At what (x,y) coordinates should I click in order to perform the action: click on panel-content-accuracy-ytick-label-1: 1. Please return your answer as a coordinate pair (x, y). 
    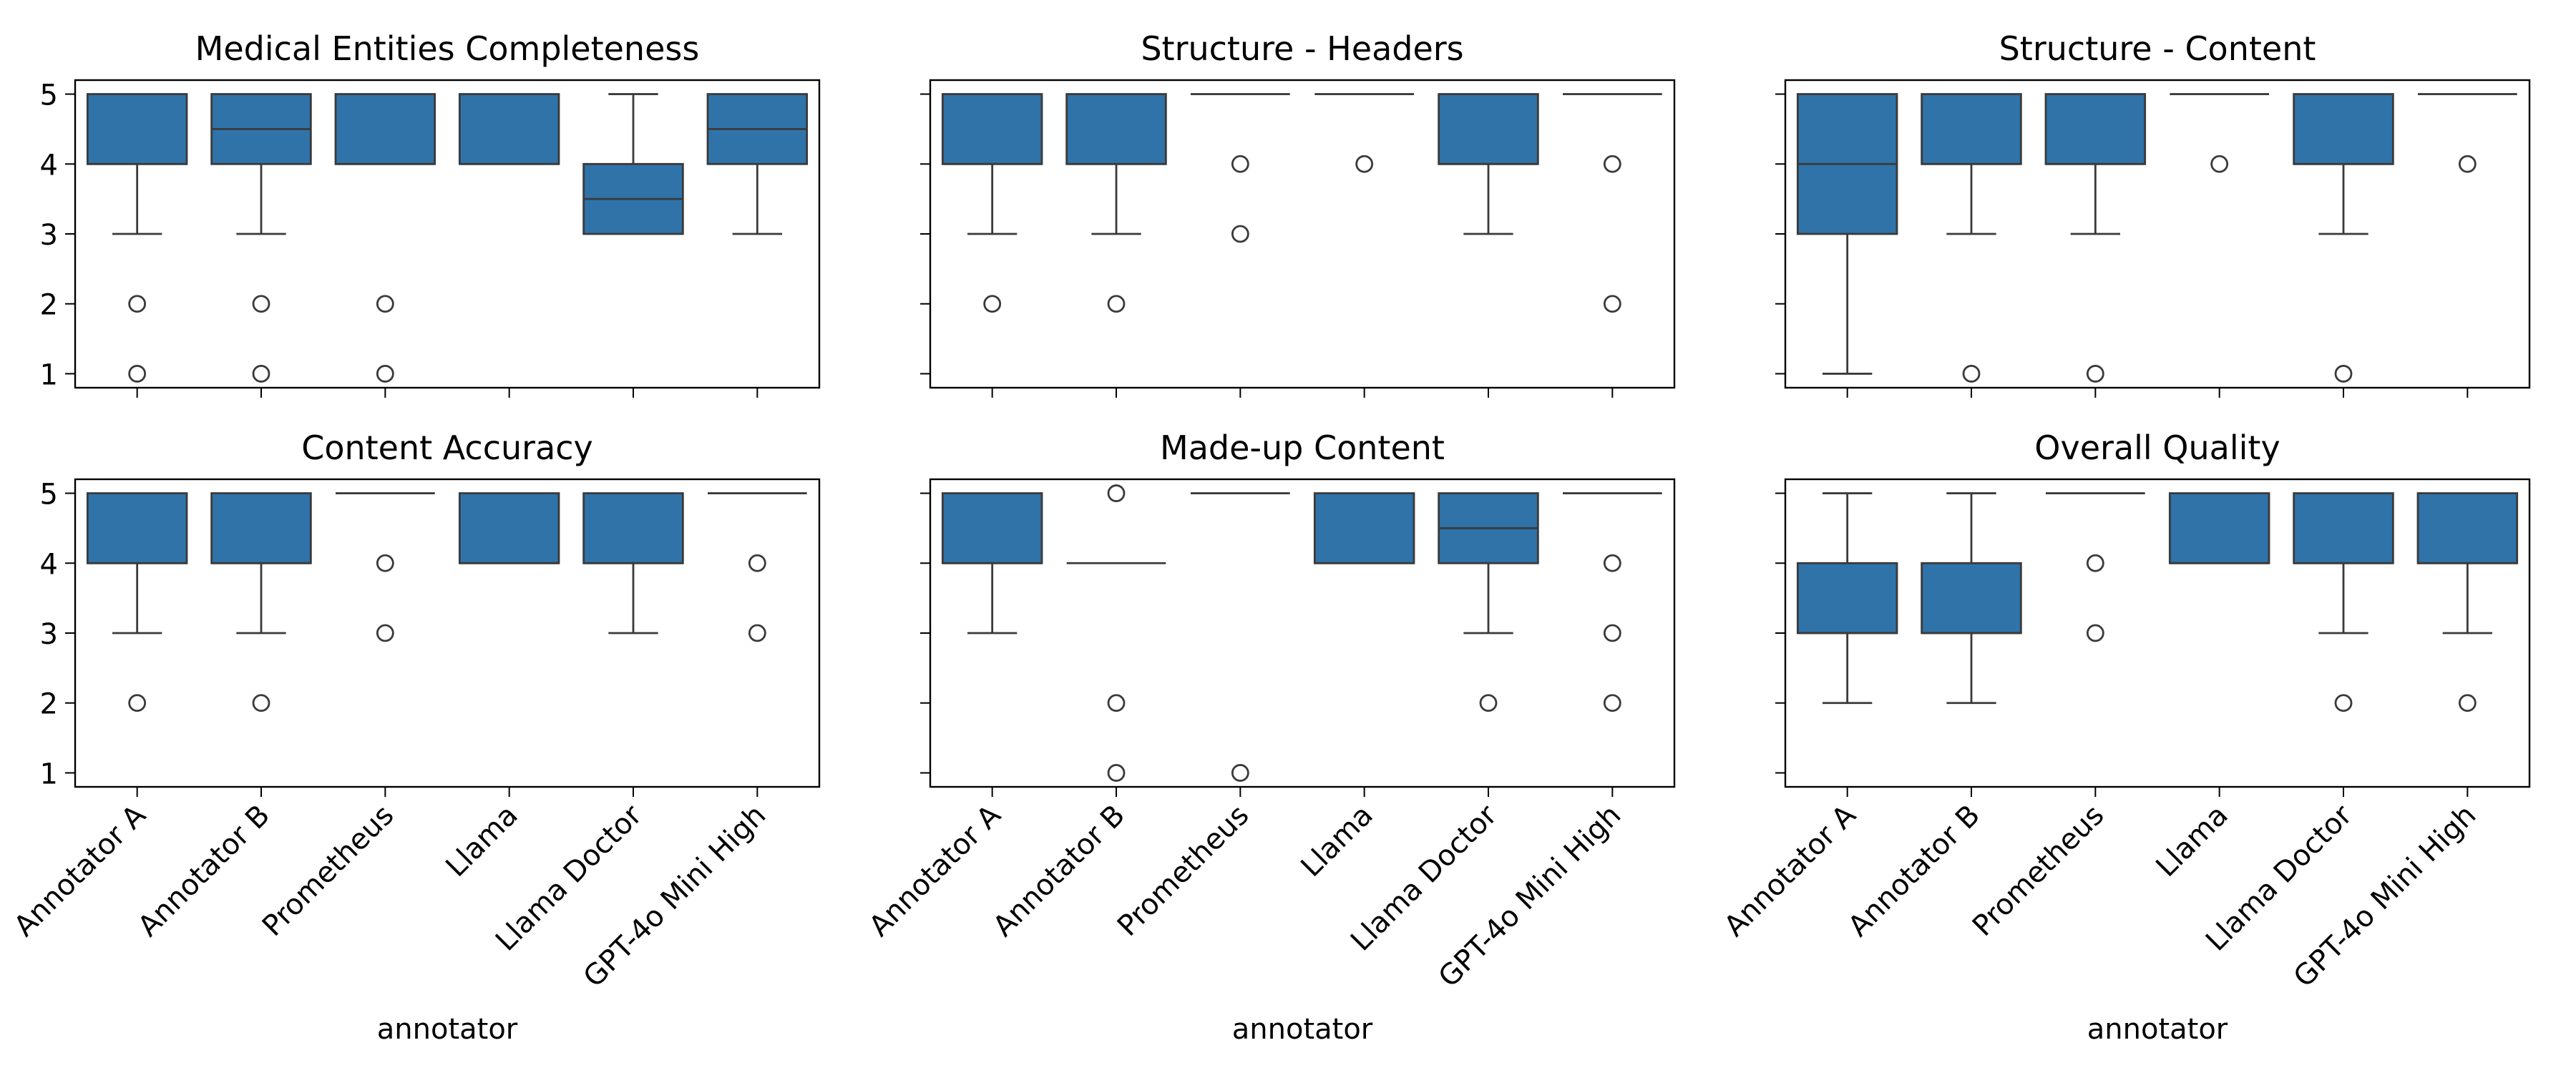
    Looking at the image, I should click on (49, 774).